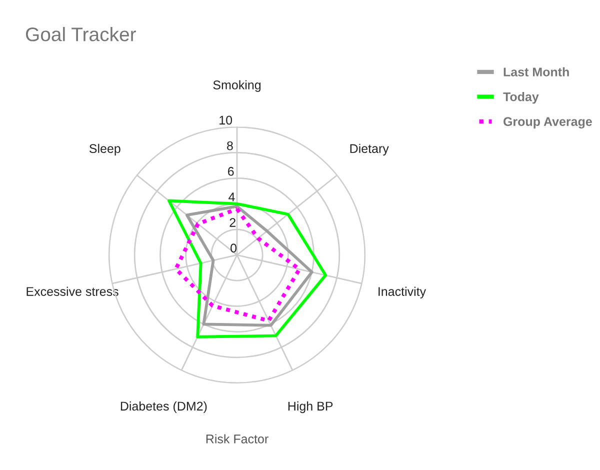 This screenshot has height=470, width=600. What do you see at coordinates (237, 86) in the screenshot?
I see `spoke-label: Smoking` at bounding box center [237, 86].